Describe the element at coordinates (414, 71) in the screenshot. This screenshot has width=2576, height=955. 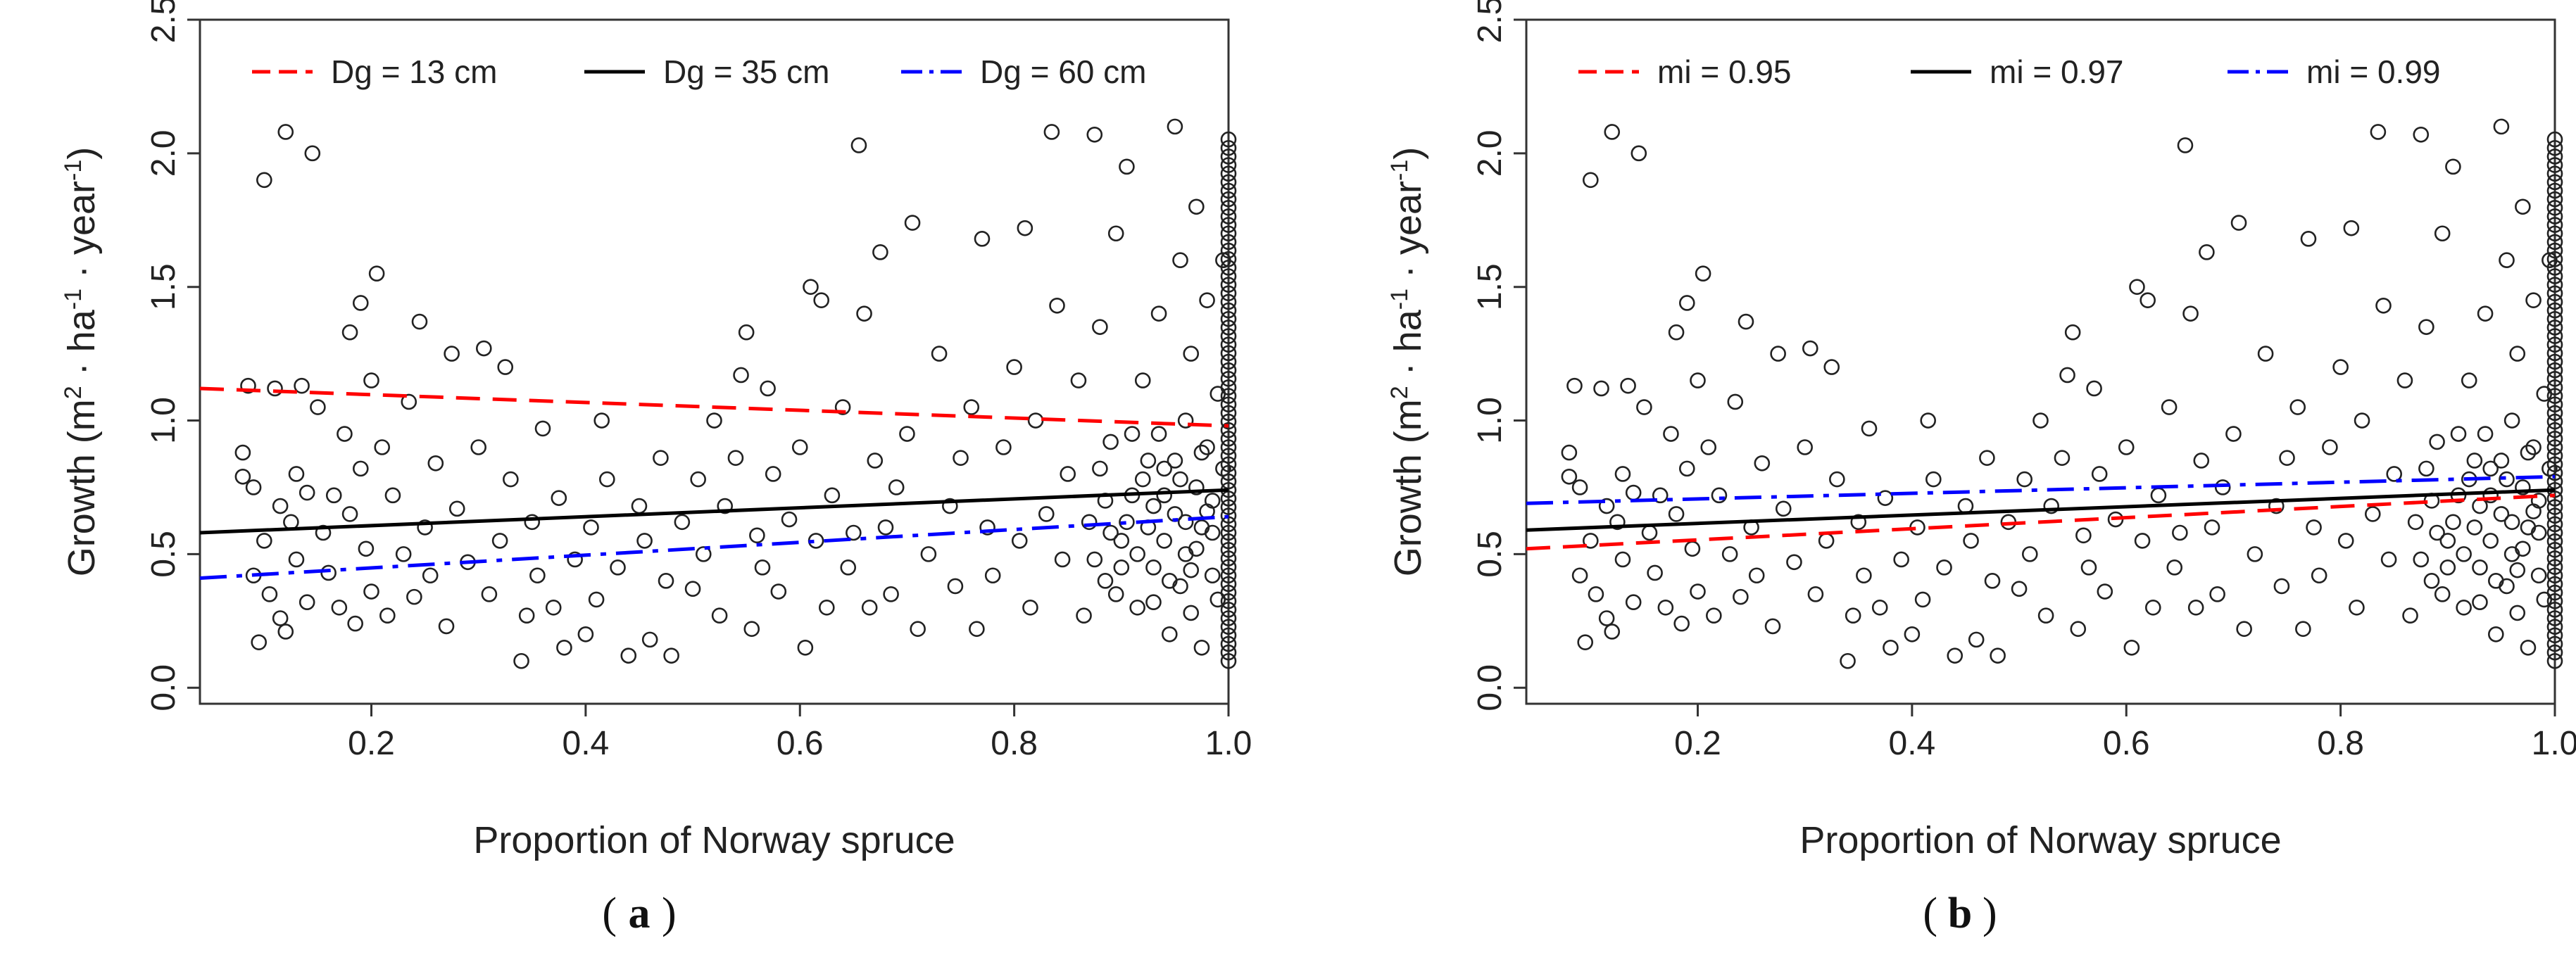
I see `legend-label: Dg = 13 cm` at that location.